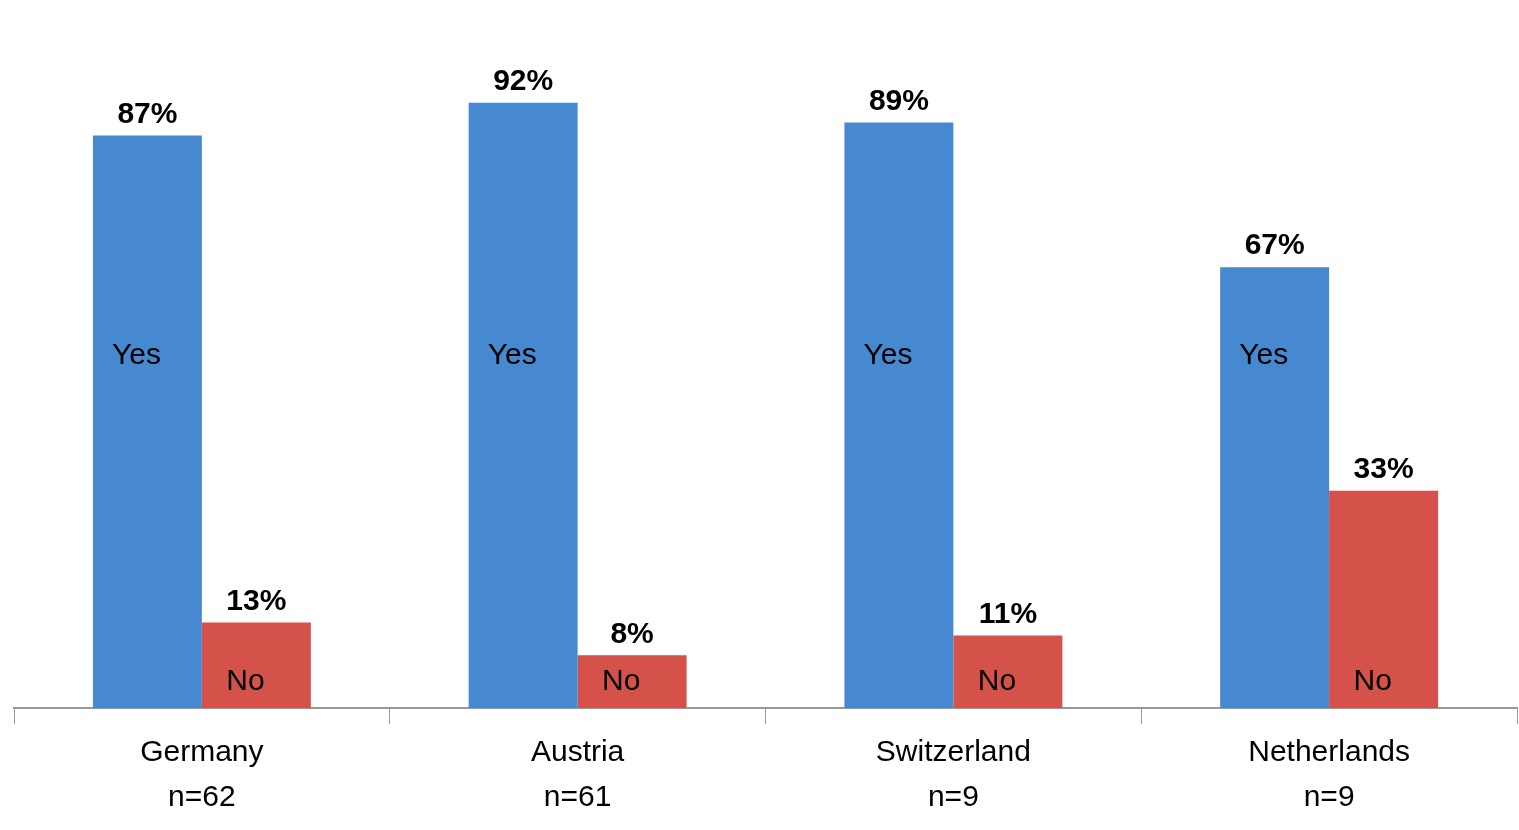 This screenshot has width=1519, height=830. I want to click on data-label: 11%, so click(1008, 612).